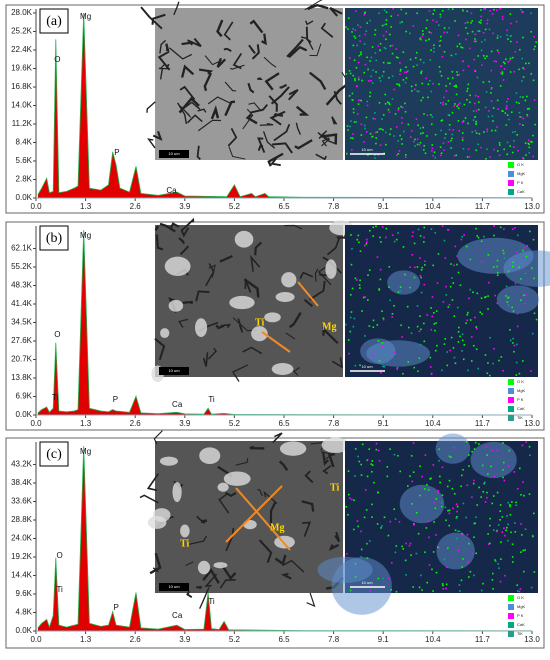 Image resolution: width=550 pixels, height=660 pixels. Describe the element at coordinates (308, 294) in the screenshot. I see `arrow` at that location.